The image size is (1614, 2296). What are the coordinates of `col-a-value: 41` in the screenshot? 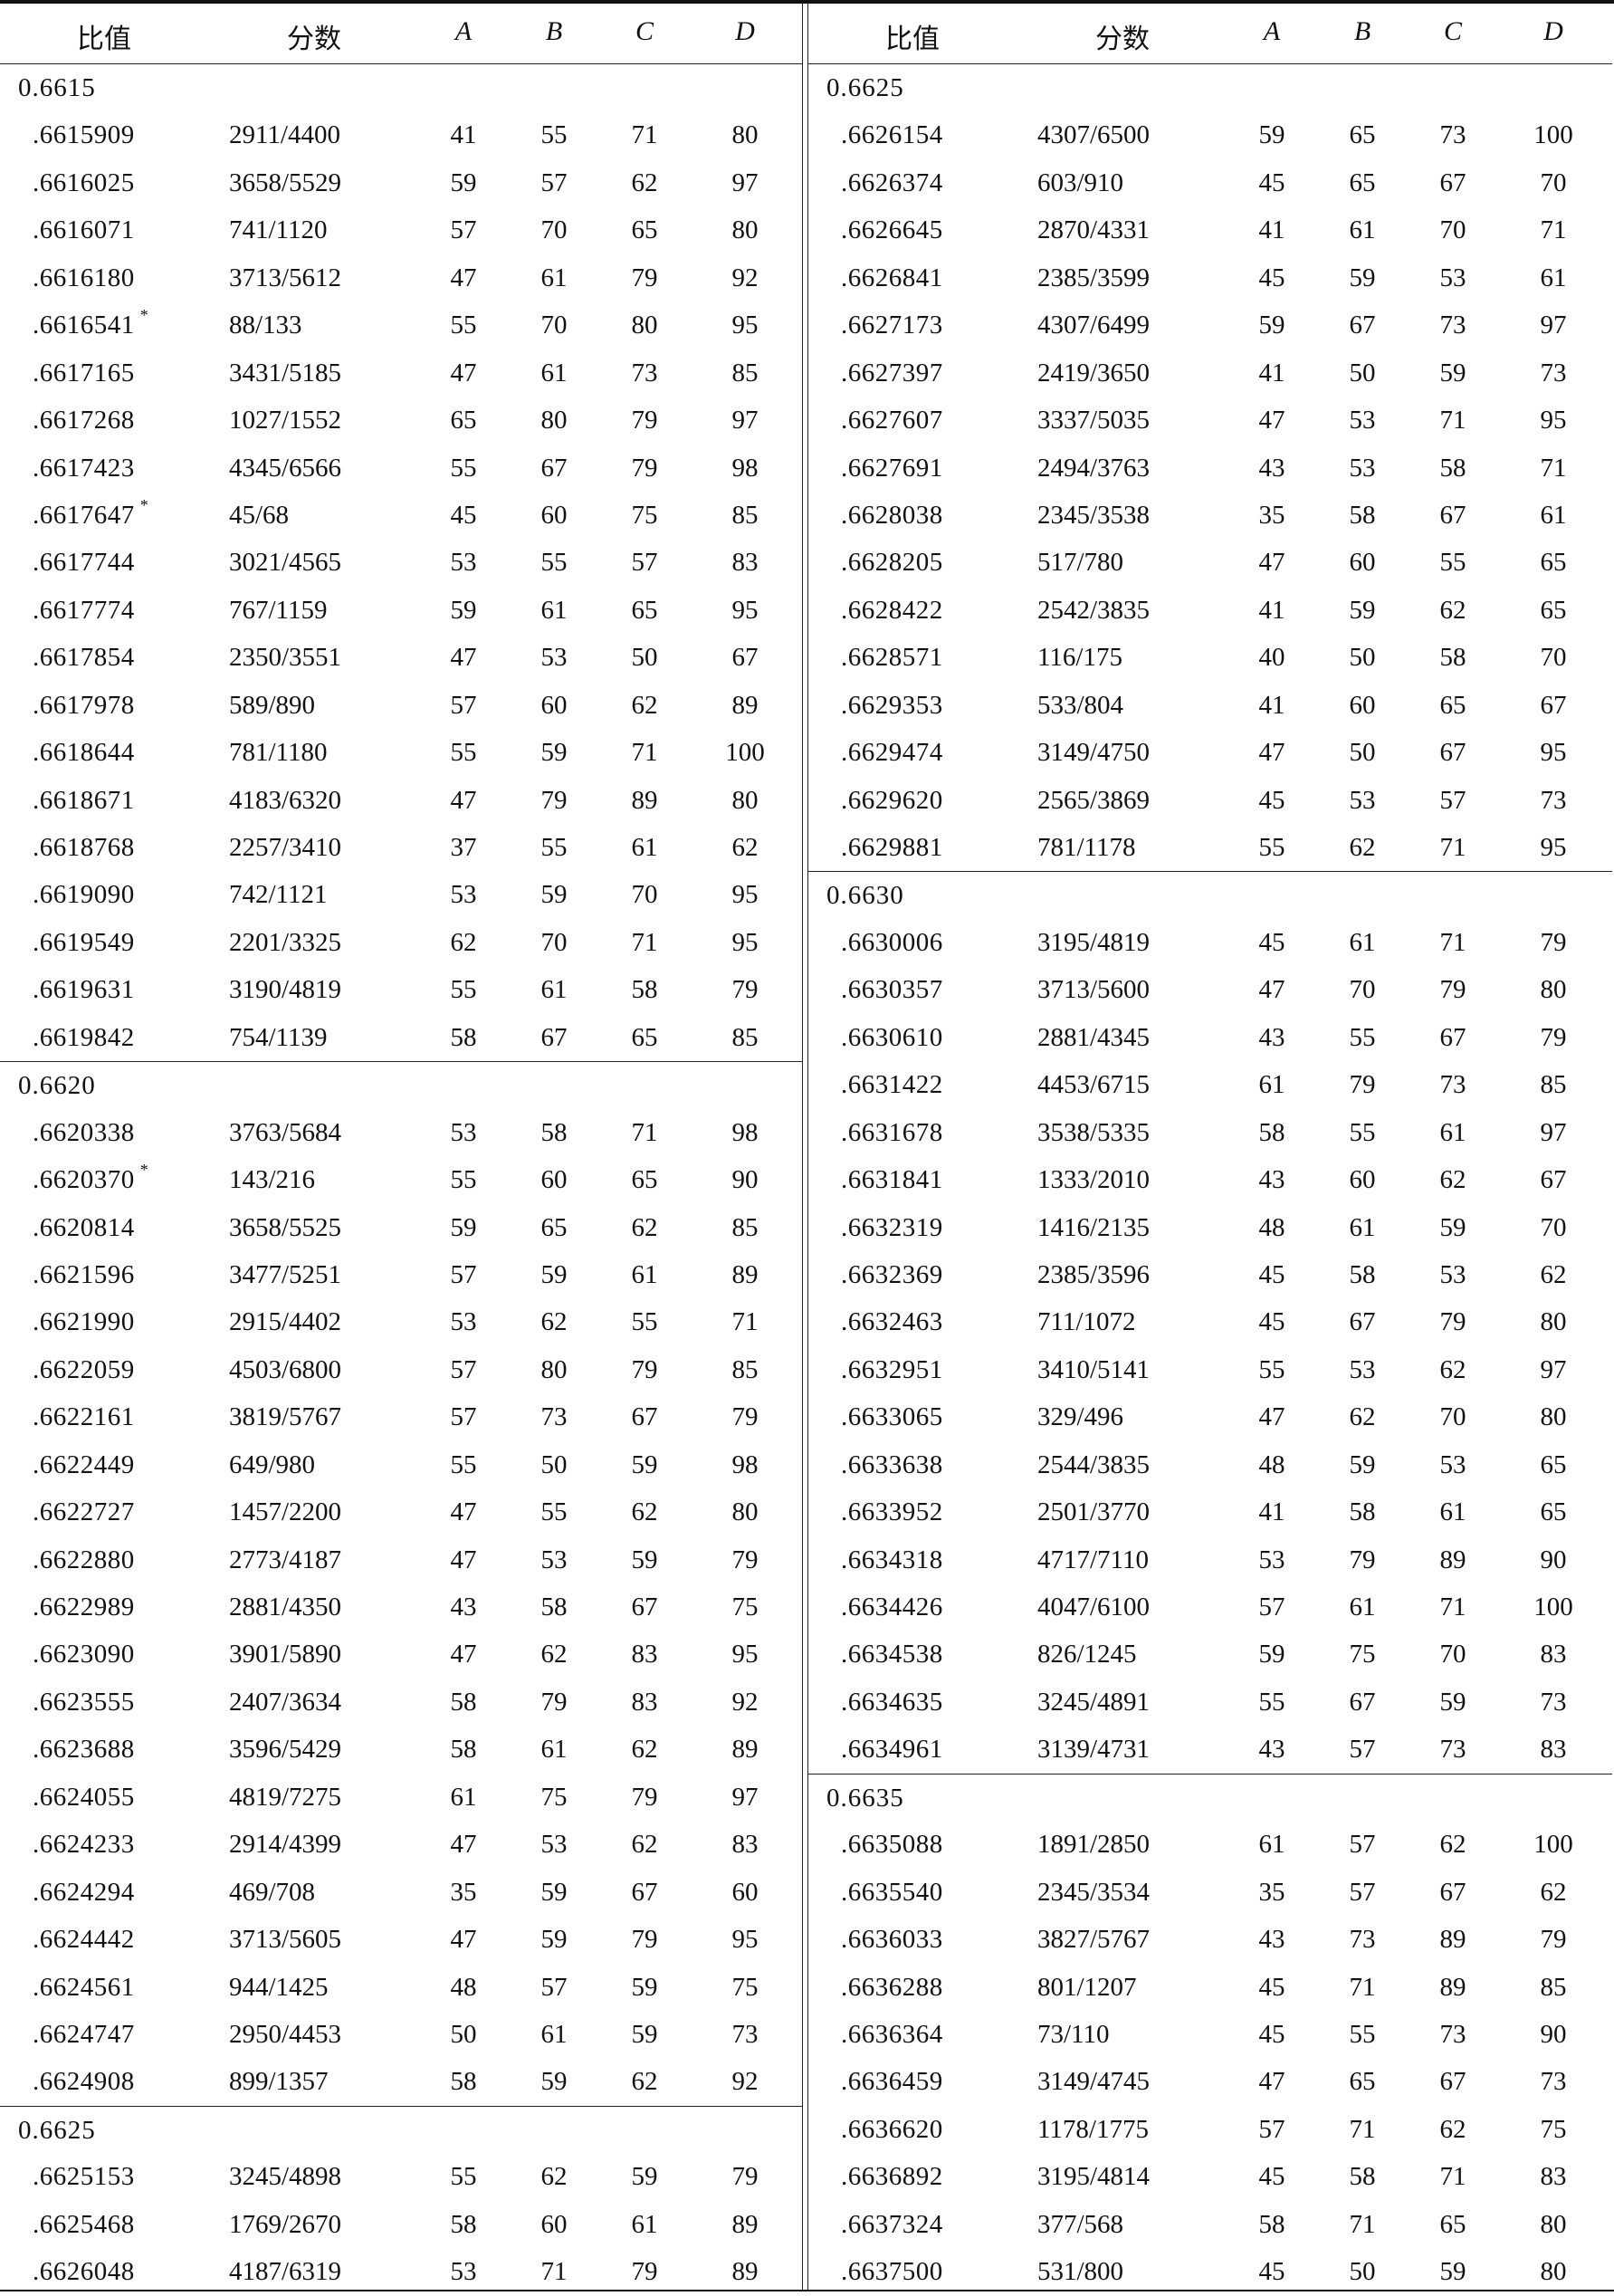 It's located at (1272, 705).